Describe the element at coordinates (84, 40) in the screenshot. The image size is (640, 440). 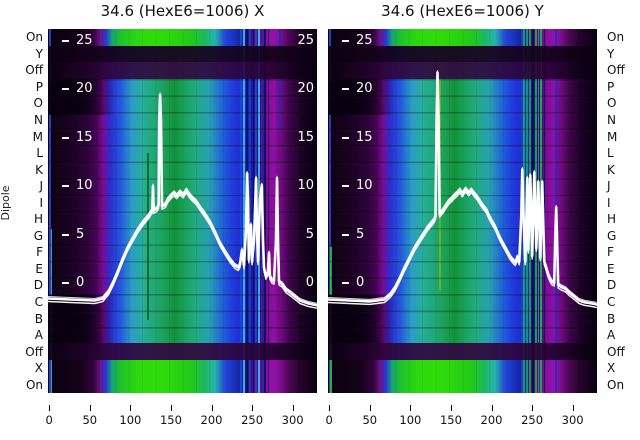
I see `y-tick-label: 25` at that location.